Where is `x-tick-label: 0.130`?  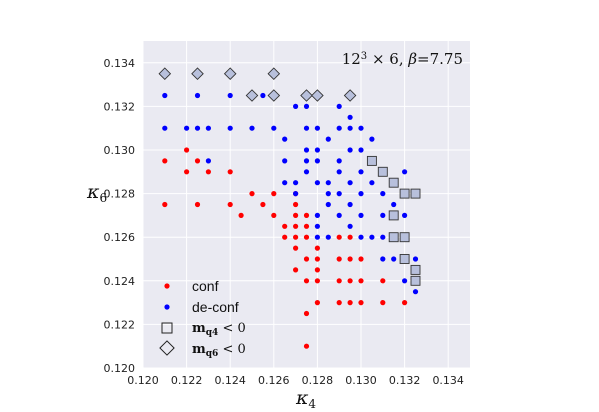
x-tick-label: 0.130 is located at coordinates (361, 380).